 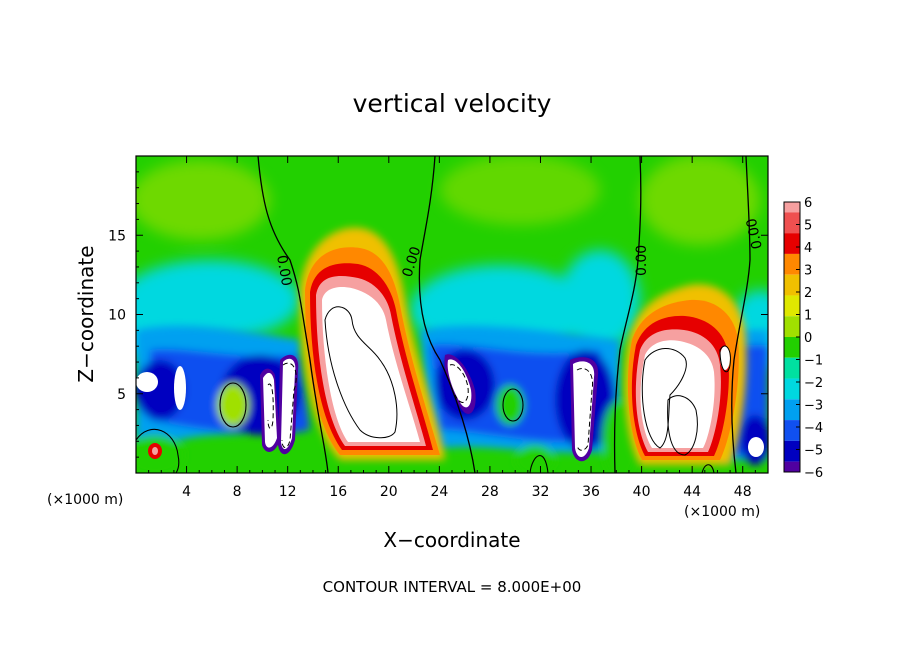 What do you see at coordinates (389, 492) in the screenshot?
I see `x-tick-label: 20` at bounding box center [389, 492].